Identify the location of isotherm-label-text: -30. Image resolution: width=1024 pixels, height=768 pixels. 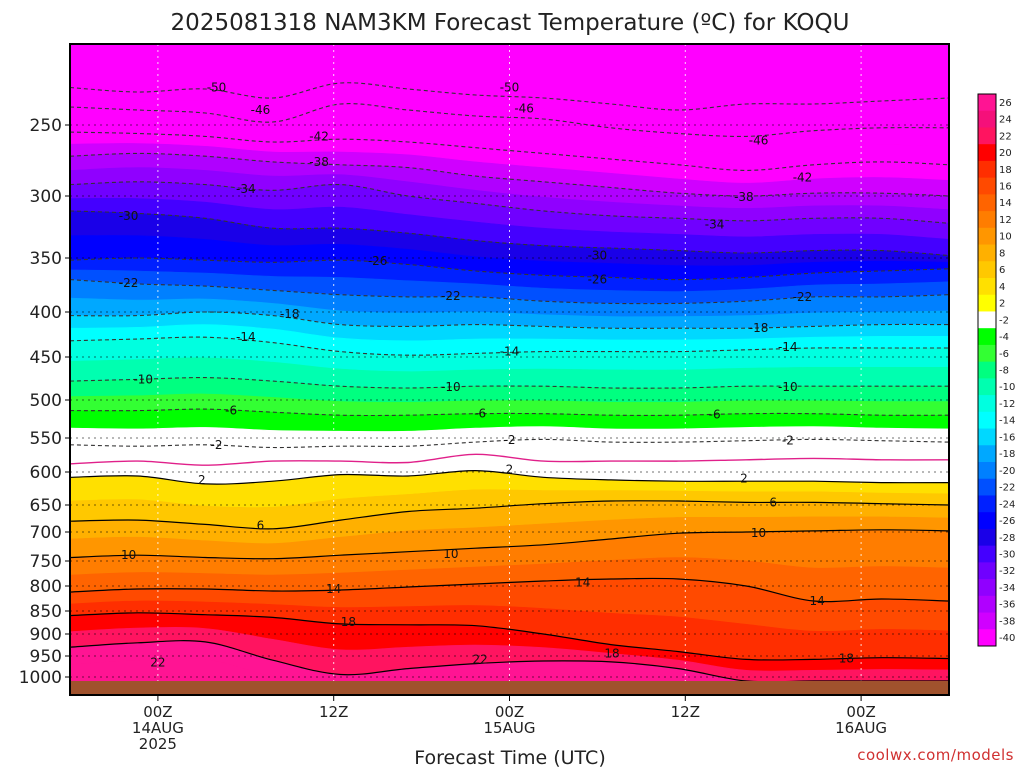
(129, 216).